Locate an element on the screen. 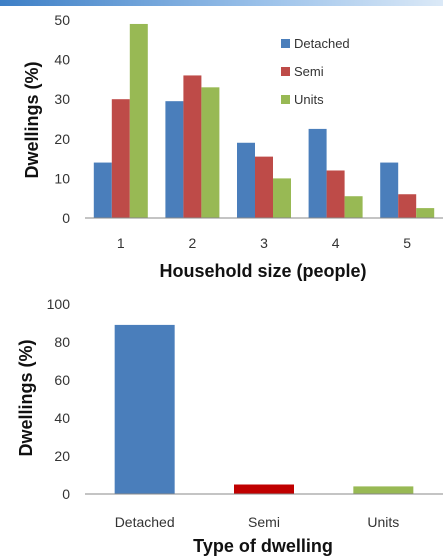 The width and height of the screenshot is (443, 556). x-axis-title: Type of dwelling is located at coordinates (263, 546).